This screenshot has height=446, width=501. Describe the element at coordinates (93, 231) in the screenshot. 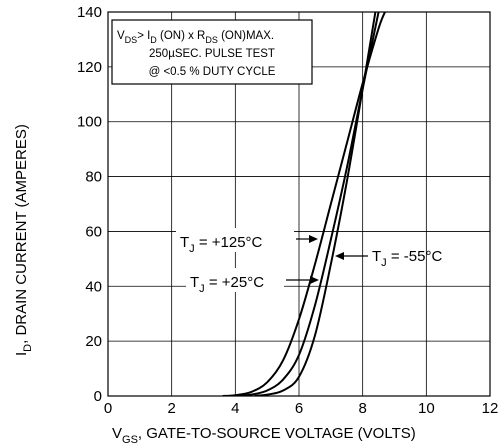

I see `y-tick-label: 60` at that location.